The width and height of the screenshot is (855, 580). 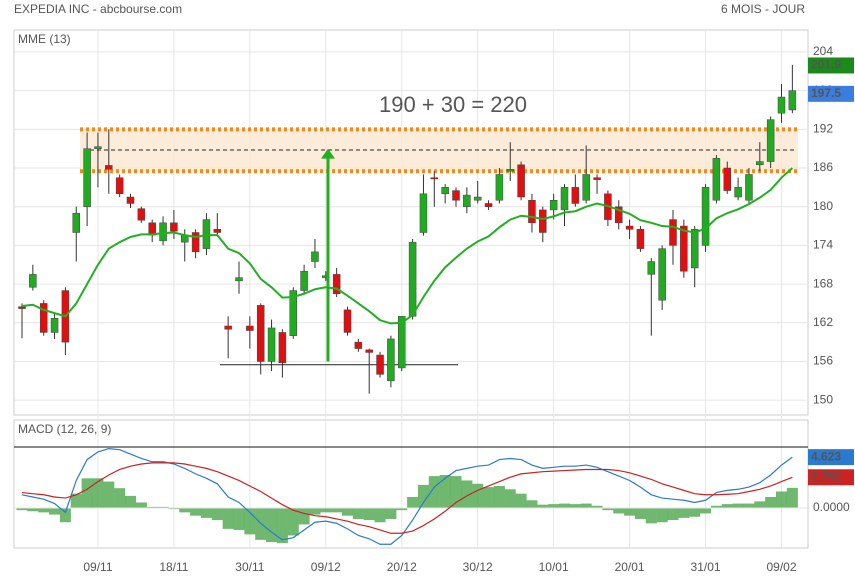 What do you see at coordinates (554, 567) in the screenshot?
I see `x-tick-label: 10/01` at bounding box center [554, 567].